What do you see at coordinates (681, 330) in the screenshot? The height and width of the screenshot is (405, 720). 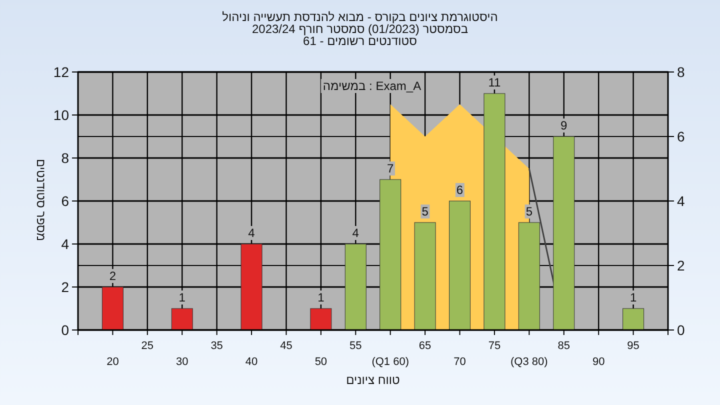 I see `y2-tick-label: 0` at bounding box center [681, 330].